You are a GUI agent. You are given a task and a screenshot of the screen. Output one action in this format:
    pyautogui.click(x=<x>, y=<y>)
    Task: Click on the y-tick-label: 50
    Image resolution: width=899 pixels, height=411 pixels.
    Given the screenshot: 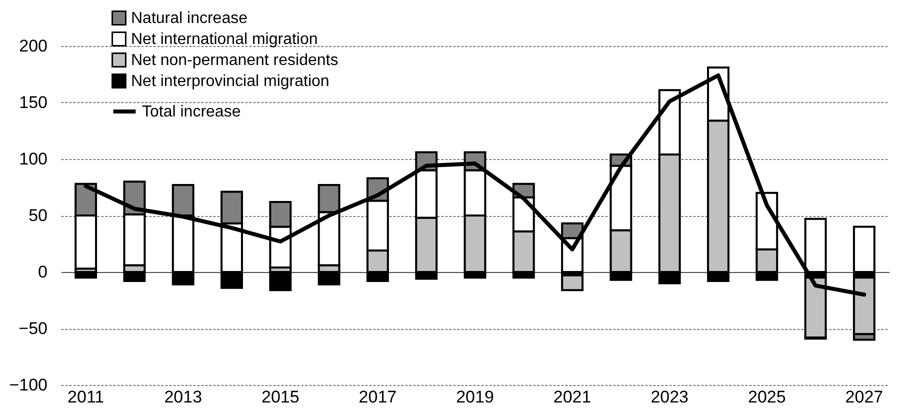 What is the action you would take?
    pyautogui.click(x=38, y=215)
    